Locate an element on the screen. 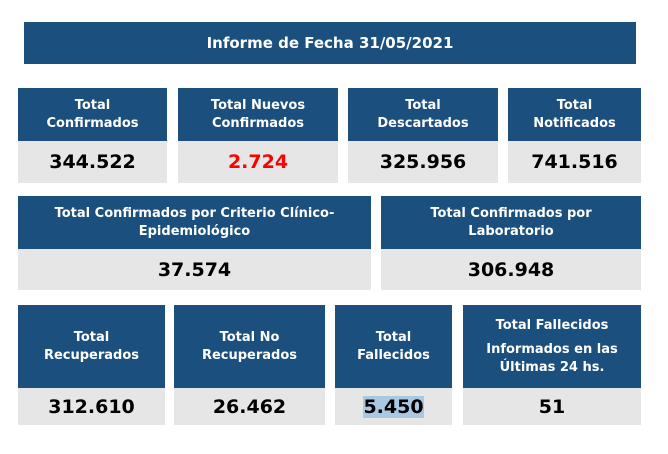  card-value-box: 26.462 is located at coordinates (249, 406).